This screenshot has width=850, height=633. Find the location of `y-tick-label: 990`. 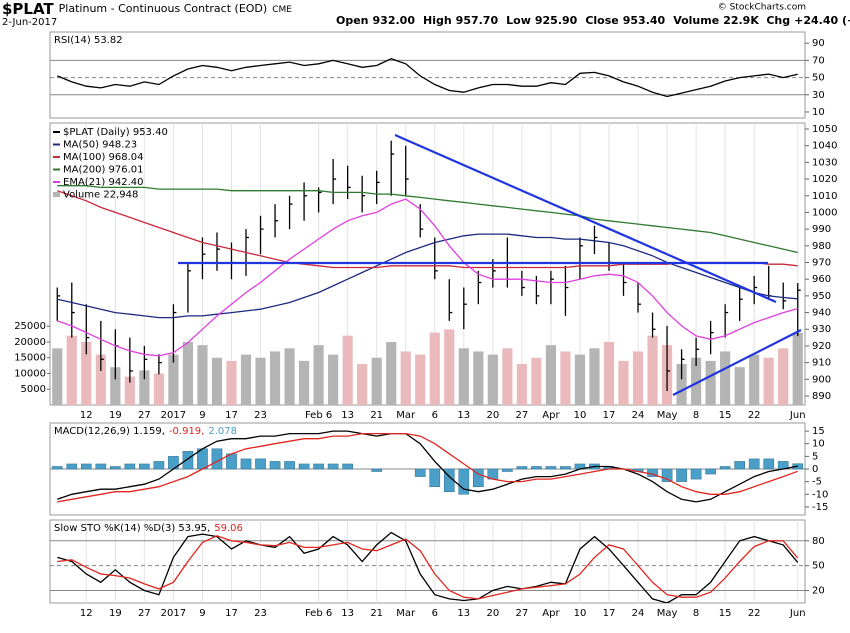

y-tick-label: 990 is located at coordinates (821, 229).